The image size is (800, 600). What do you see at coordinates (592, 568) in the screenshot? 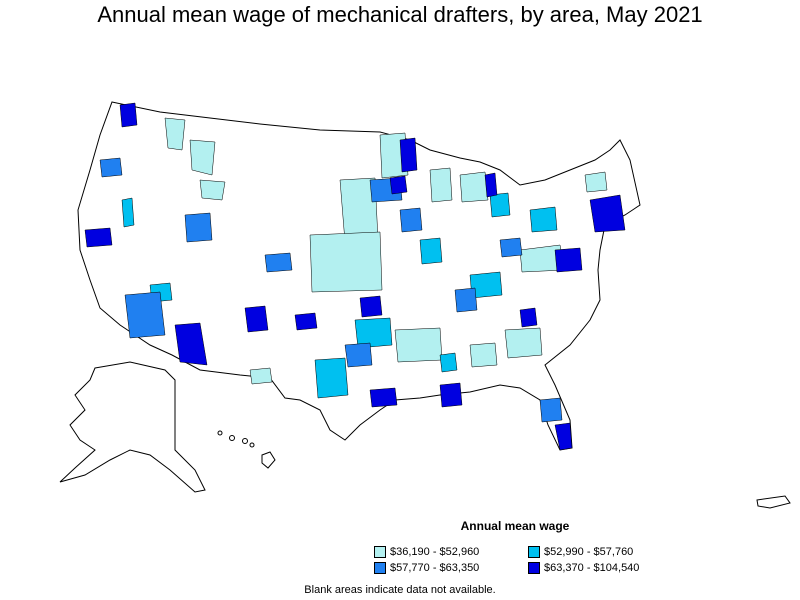
I see `legend-label-4: $63,370 - $104,540` at bounding box center [592, 568].